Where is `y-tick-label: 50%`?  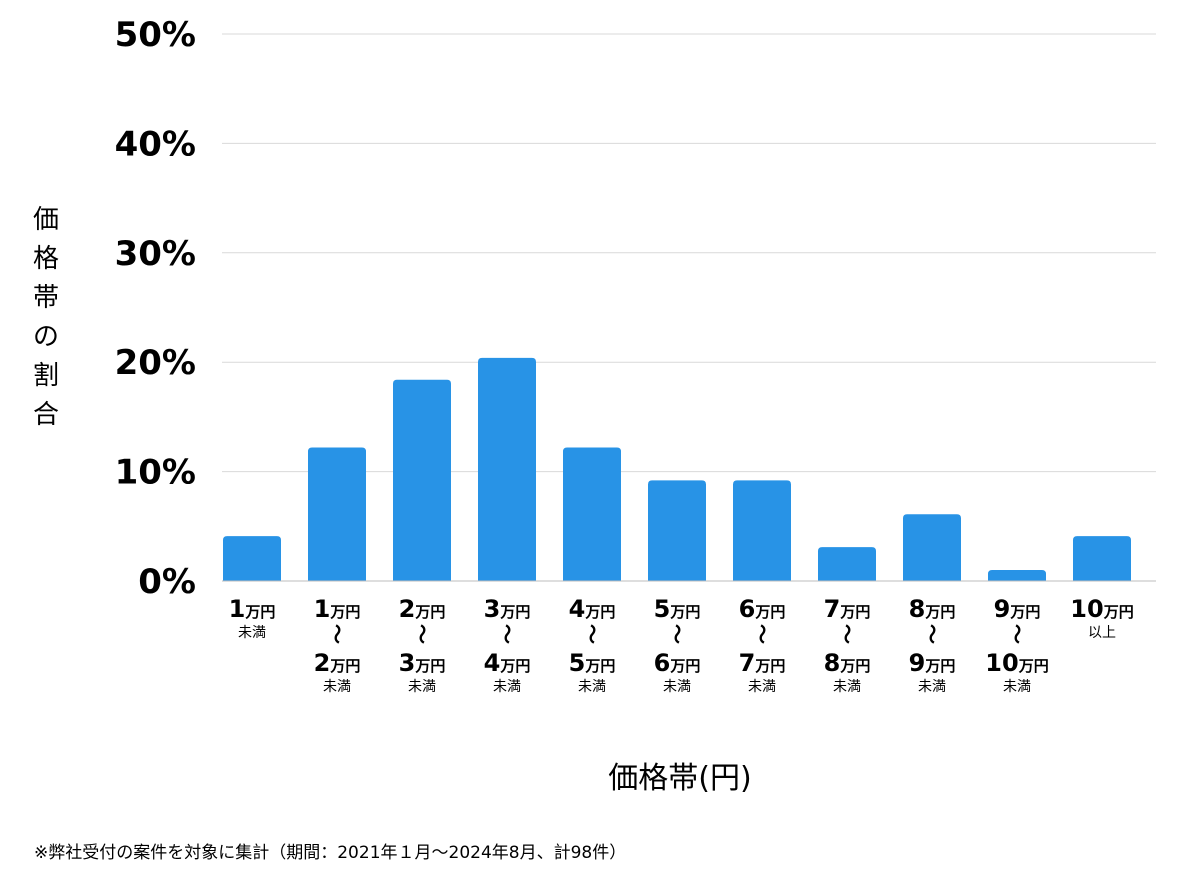
y-tick-label: 50% is located at coordinates (155, 35).